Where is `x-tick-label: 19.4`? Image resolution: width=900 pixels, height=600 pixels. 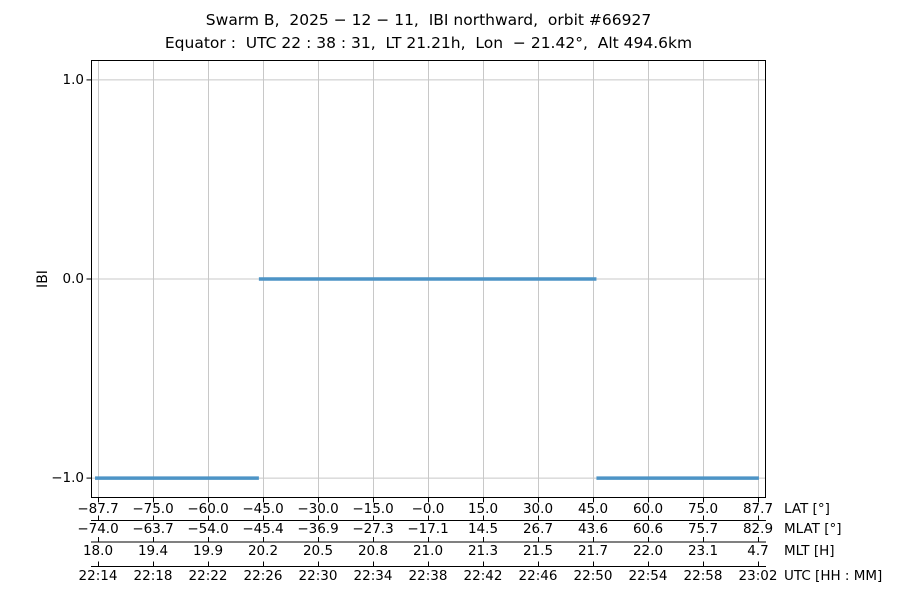
x-tick-label: 19.4 is located at coordinates (153, 551).